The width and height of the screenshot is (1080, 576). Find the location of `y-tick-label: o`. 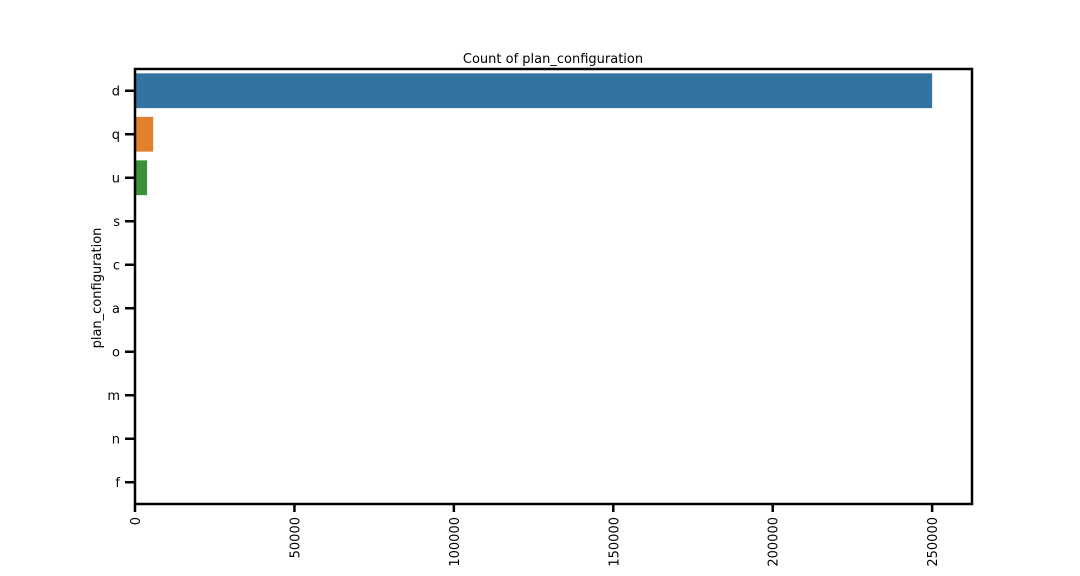

y-tick-label: o is located at coordinates (116, 352).